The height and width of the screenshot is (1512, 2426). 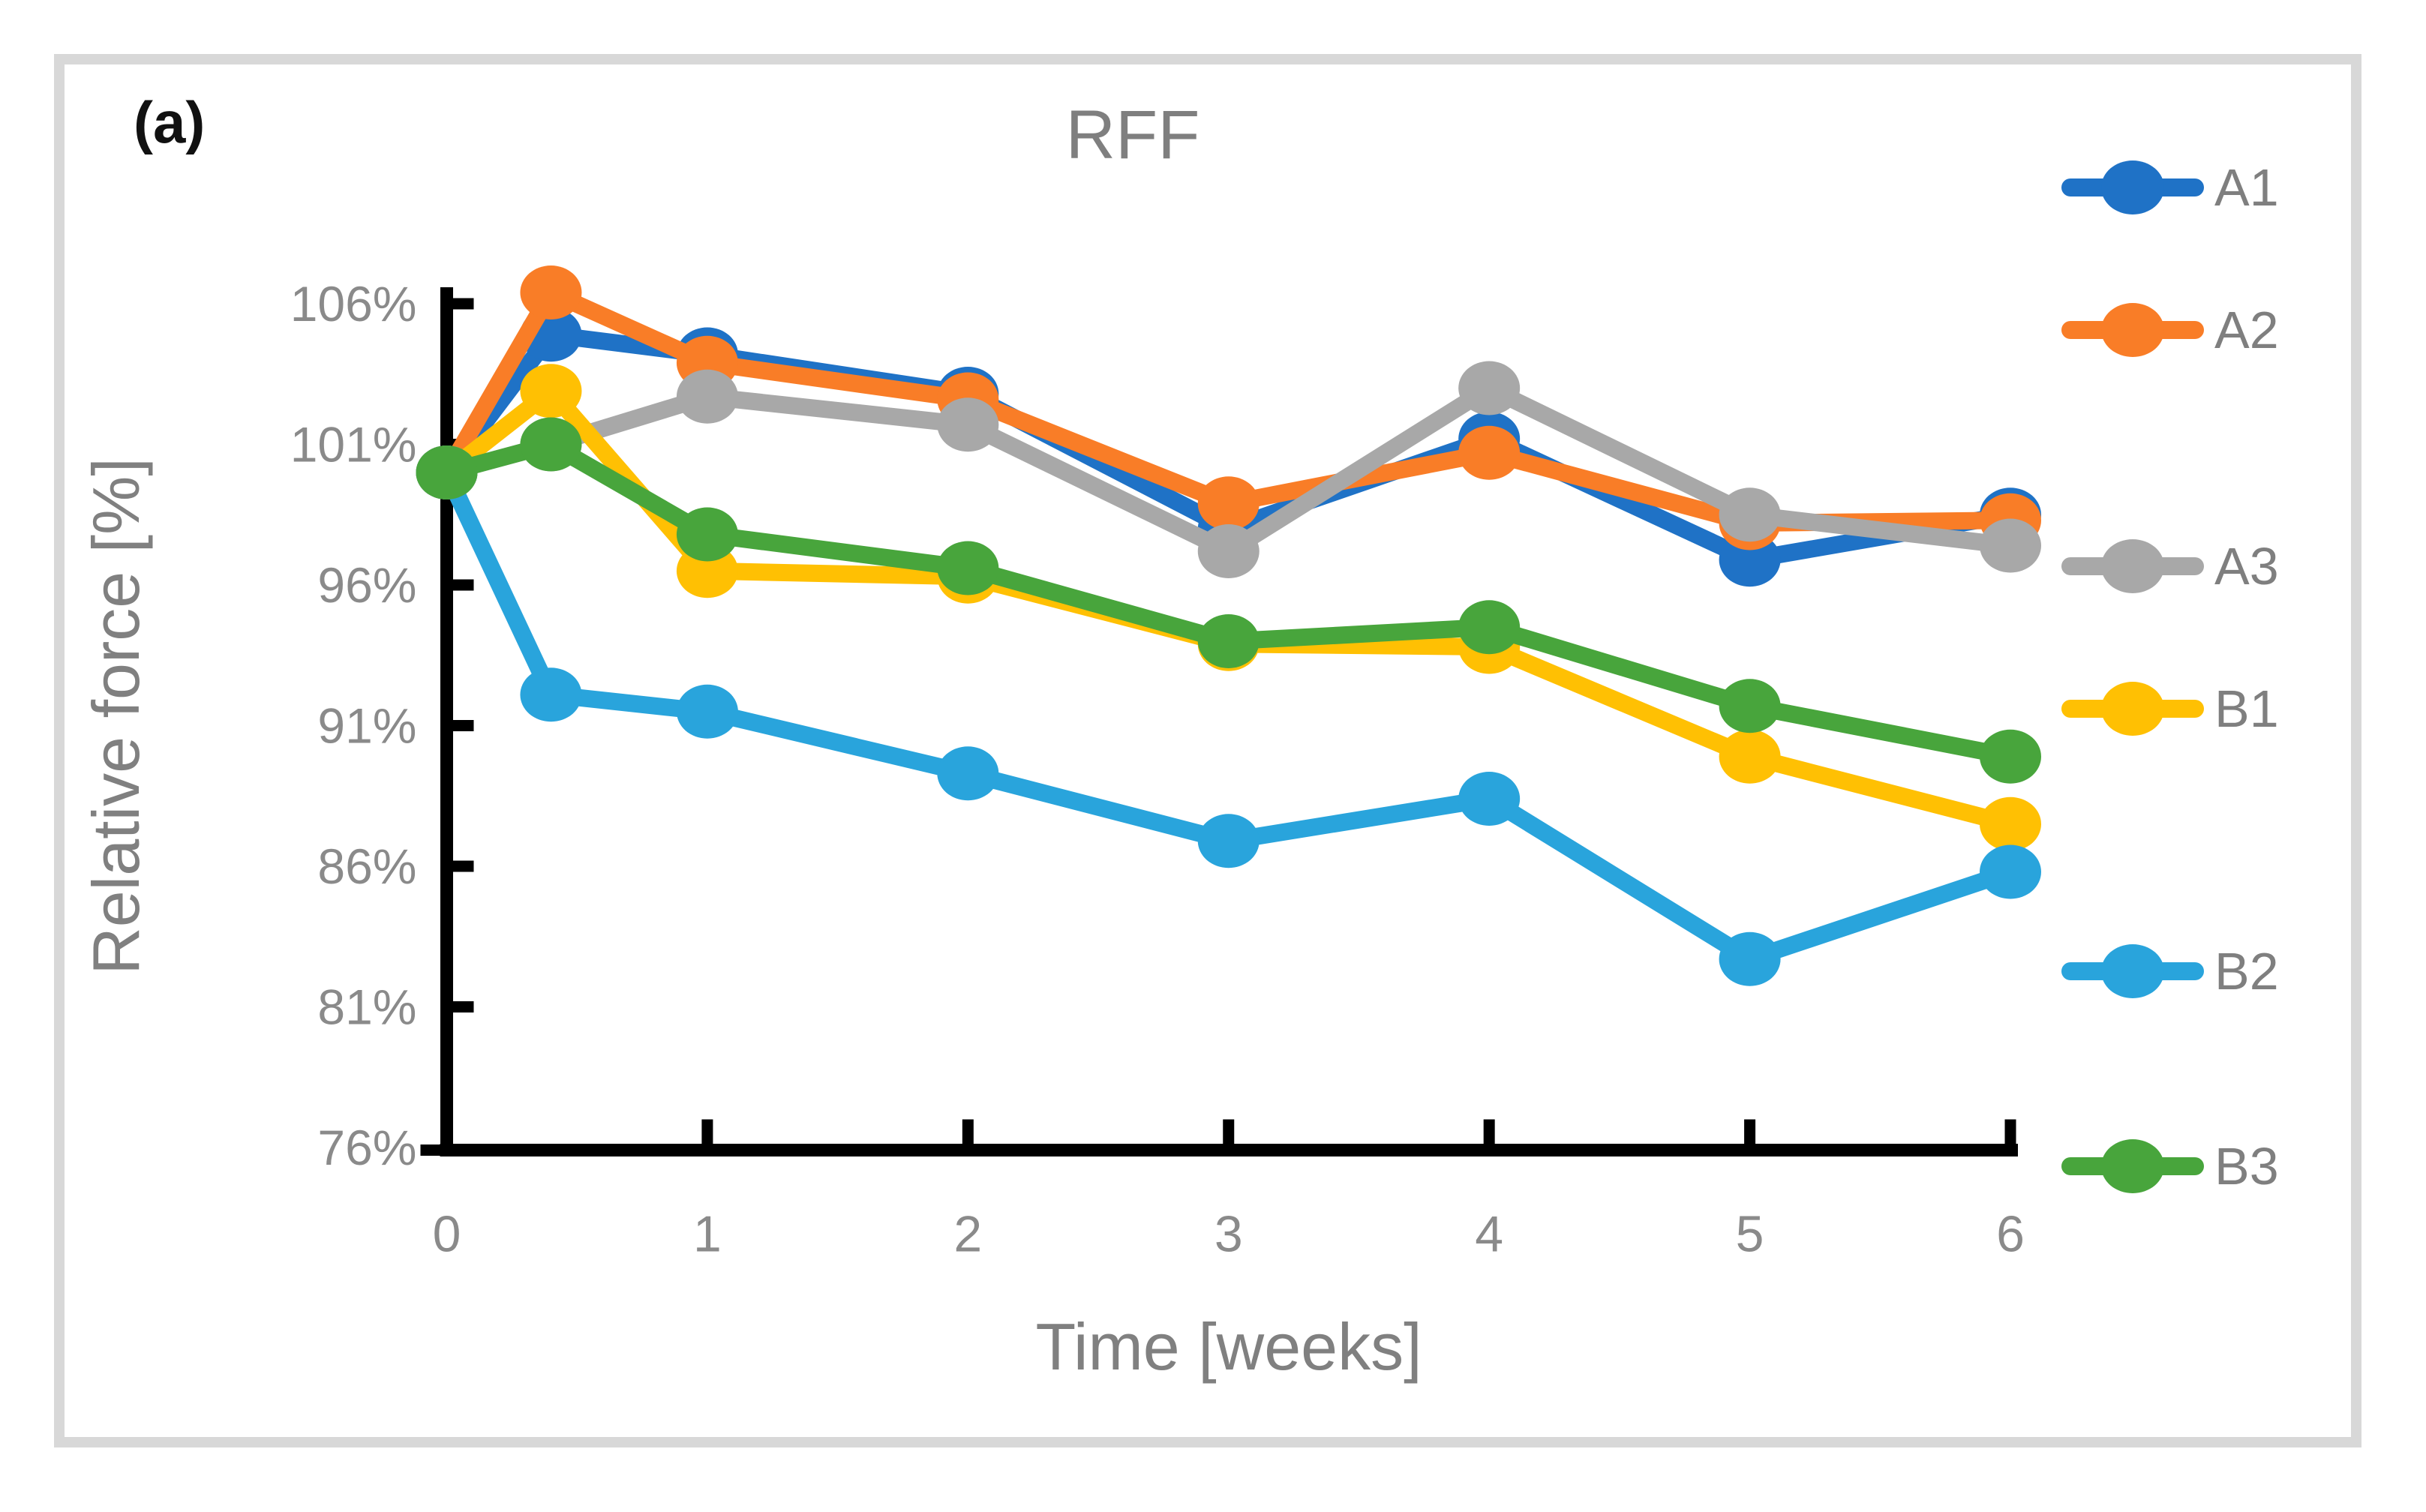 I want to click on legend-marker-B1, so click(x=2132, y=709).